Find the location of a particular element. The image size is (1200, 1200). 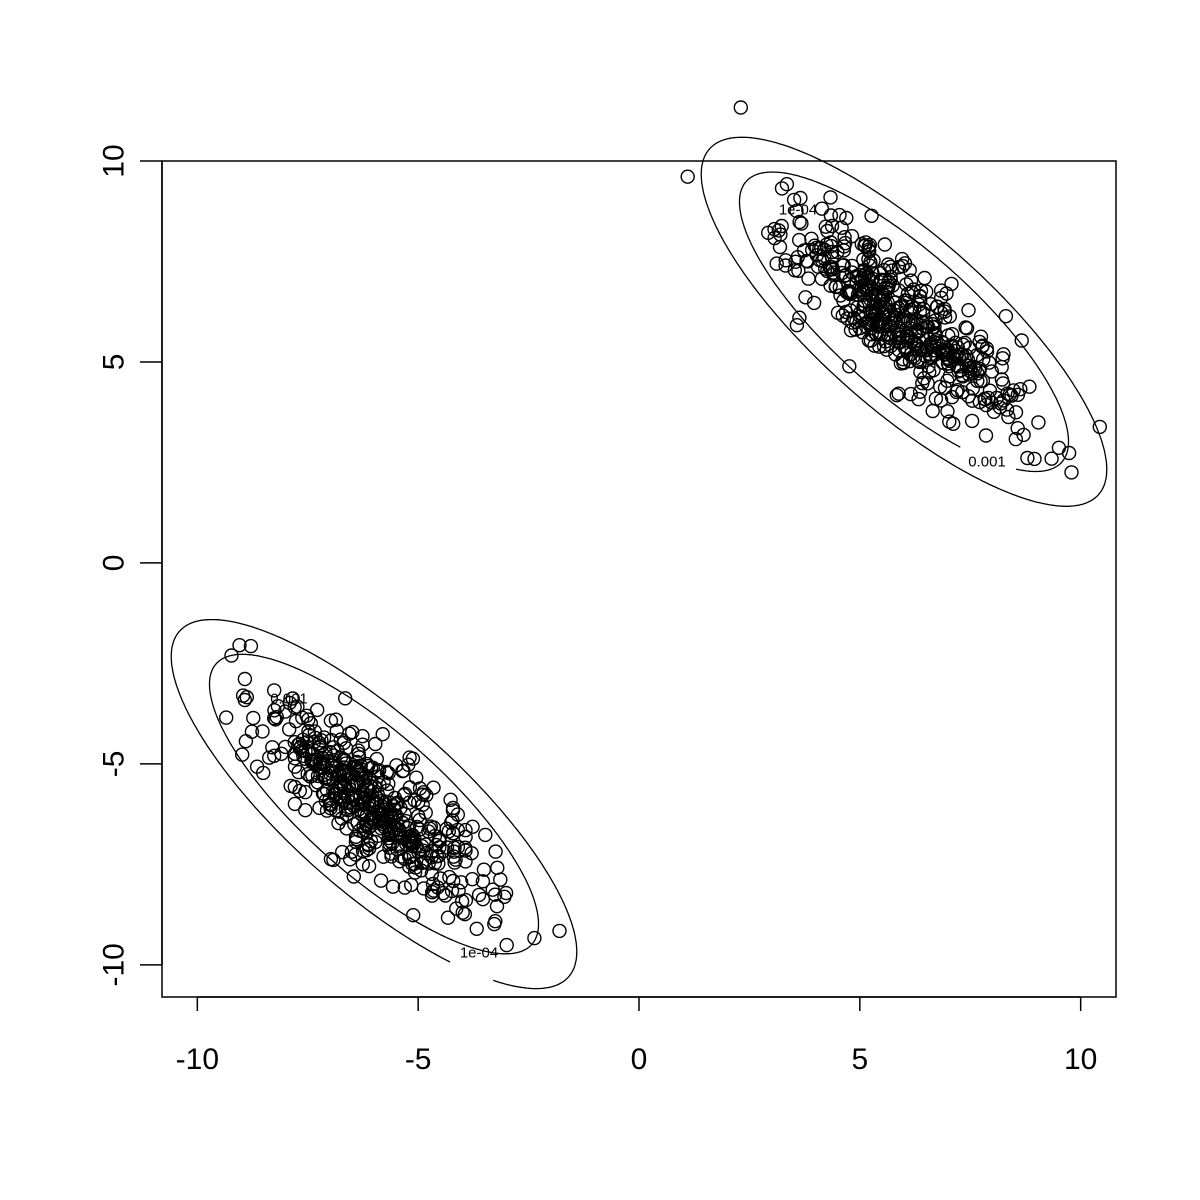

density-contour is located at coordinates (374, 804).